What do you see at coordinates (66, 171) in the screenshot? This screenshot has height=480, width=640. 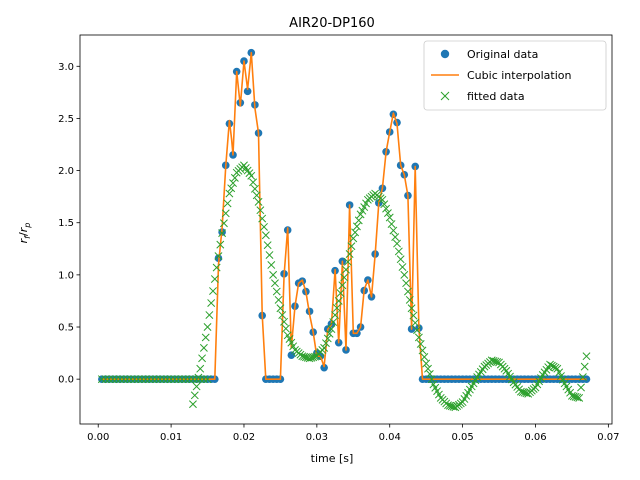 I see `y-tick-label: 2.0` at bounding box center [66, 171].